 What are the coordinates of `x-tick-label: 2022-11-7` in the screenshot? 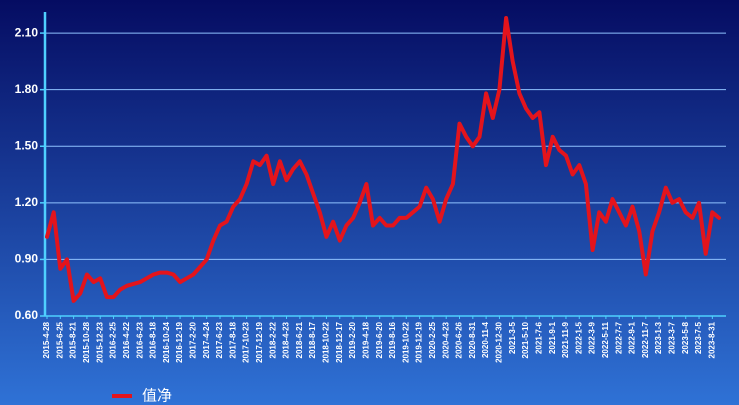 It's located at (645, 339).